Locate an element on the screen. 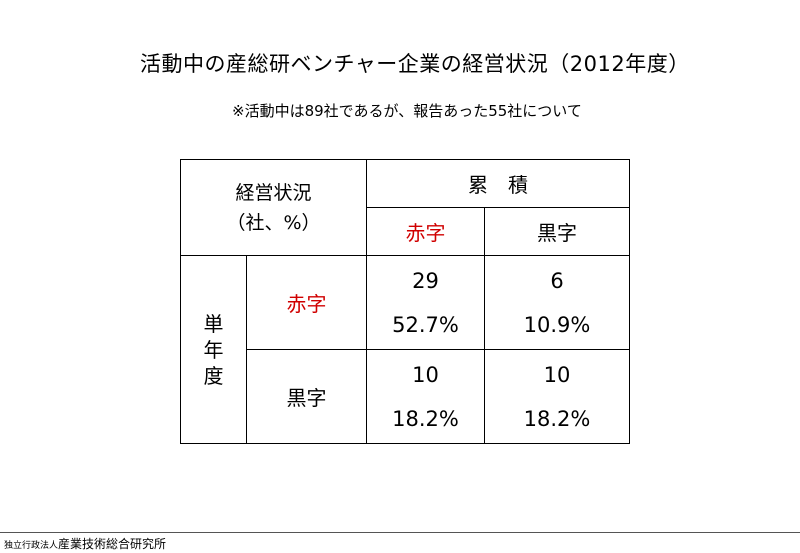 Image resolution: width=800 pixels, height=553 pixels. cell-count: 6 is located at coordinates (557, 280).